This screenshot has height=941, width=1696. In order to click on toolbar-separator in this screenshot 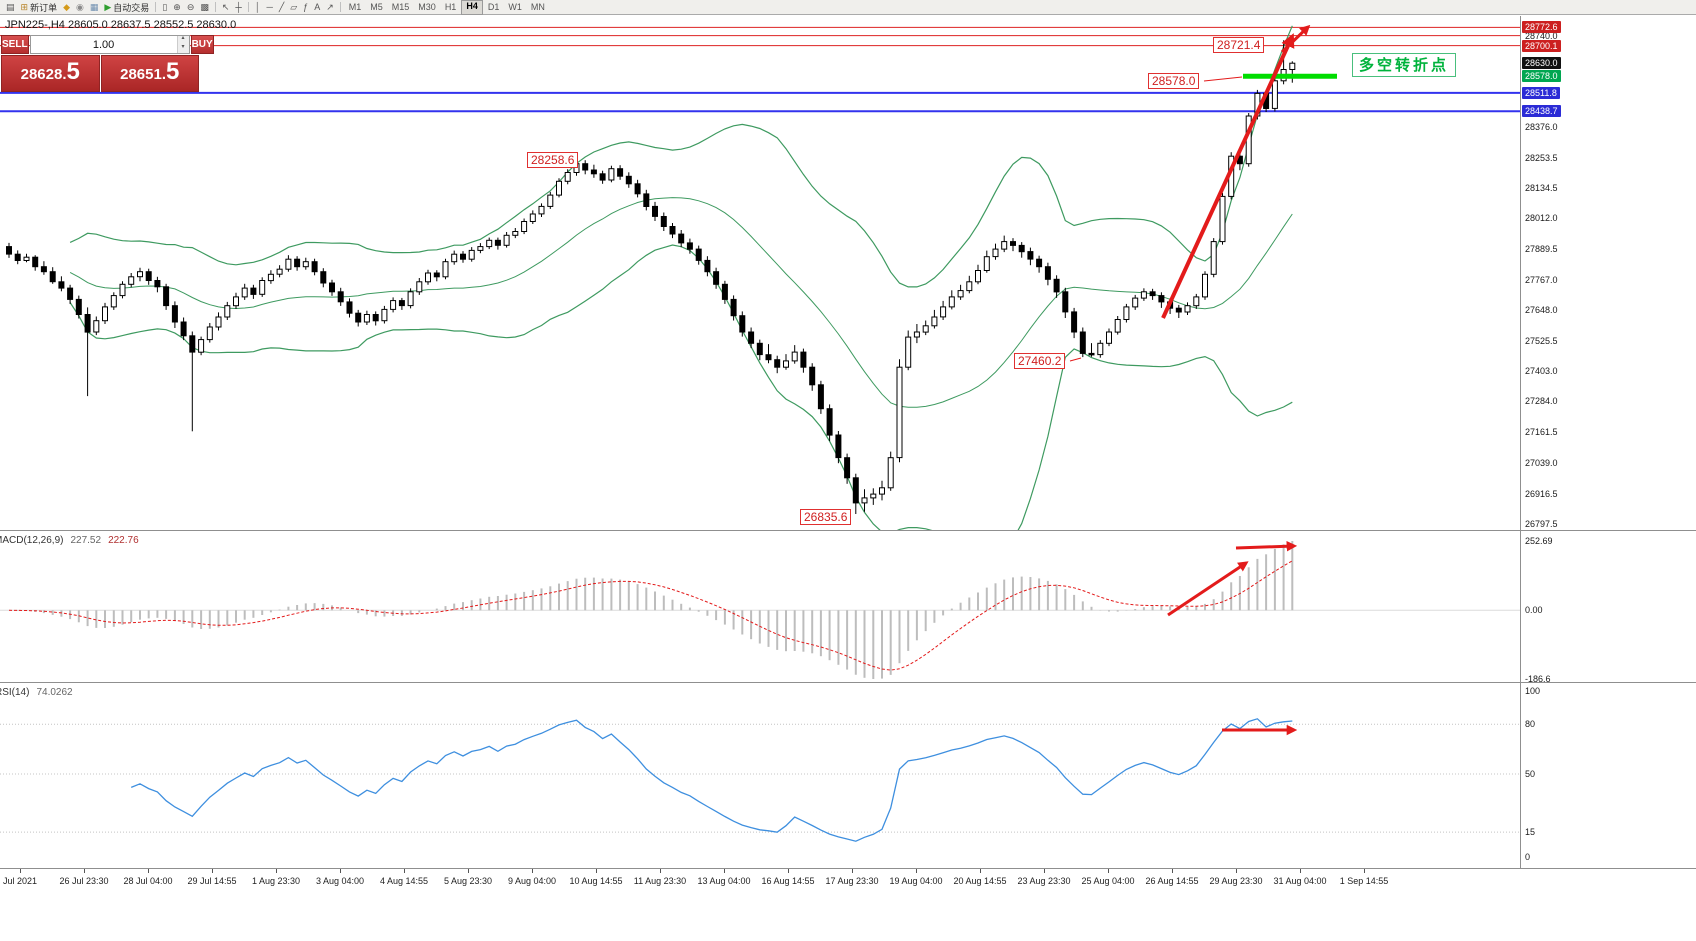, I will do `click(215, 7)`.